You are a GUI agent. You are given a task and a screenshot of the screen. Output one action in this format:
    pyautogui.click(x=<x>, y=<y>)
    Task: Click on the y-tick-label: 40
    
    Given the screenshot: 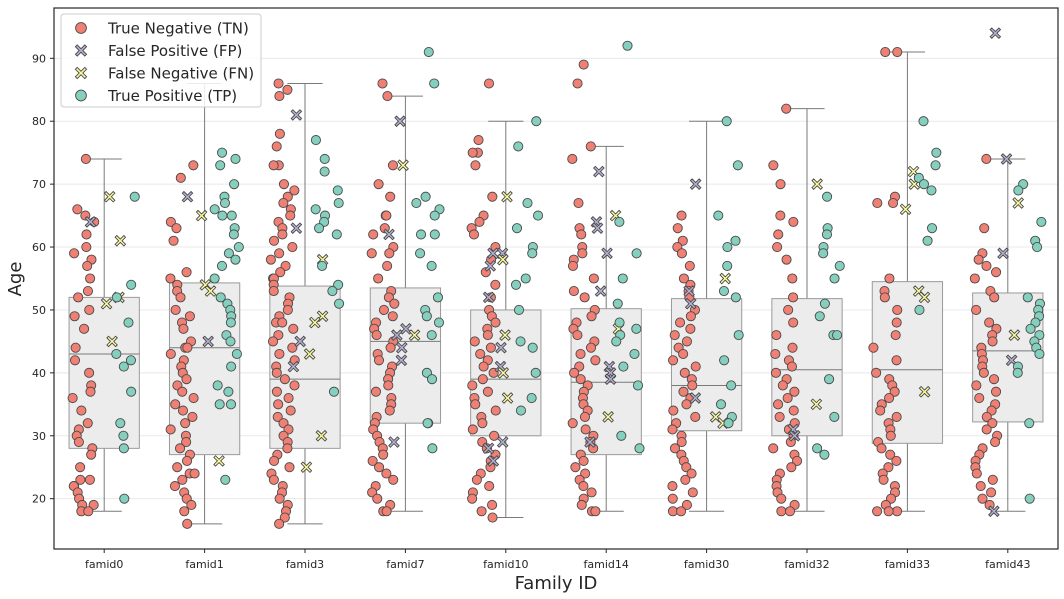 What is the action you would take?
    pyautogui.click(x=39, y=373)
    